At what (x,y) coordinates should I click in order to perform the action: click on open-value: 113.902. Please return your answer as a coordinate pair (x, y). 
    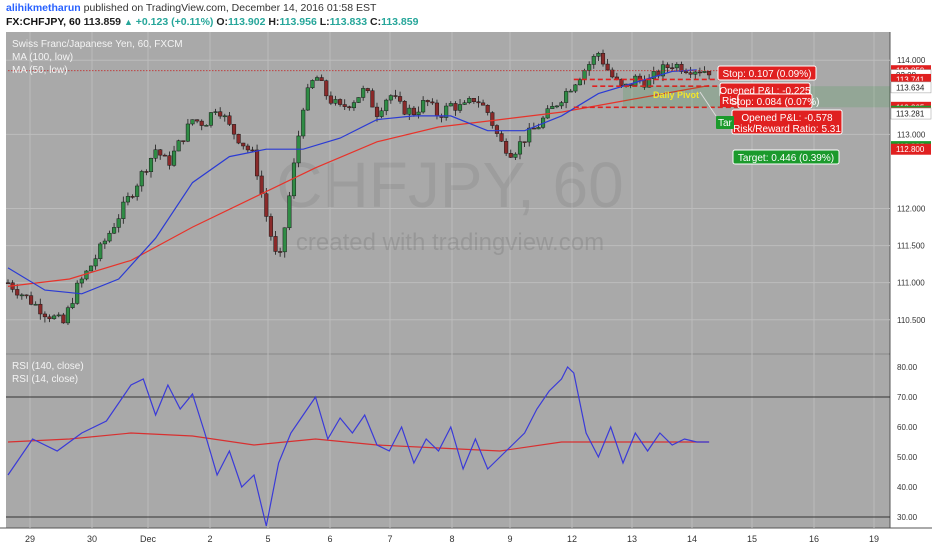
    Looking at the image, I should click on (247, 22).